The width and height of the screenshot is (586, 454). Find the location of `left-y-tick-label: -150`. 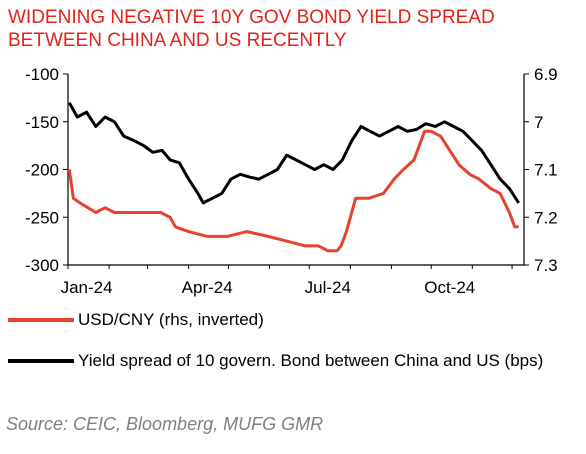

left-y-tick-label: -150 is located at coordinates (42, 122).